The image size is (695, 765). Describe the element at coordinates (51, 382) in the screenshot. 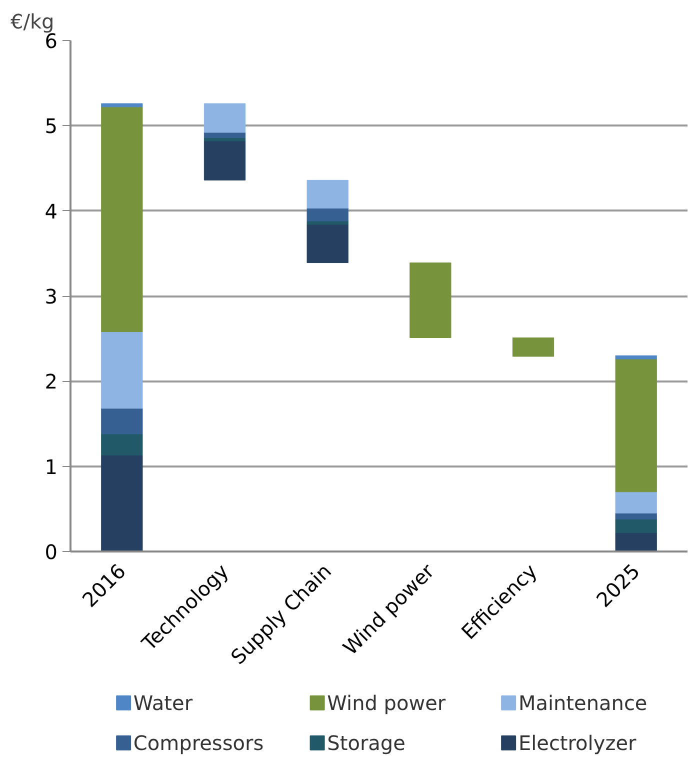

I see `y-tick-label: 2` at that location.